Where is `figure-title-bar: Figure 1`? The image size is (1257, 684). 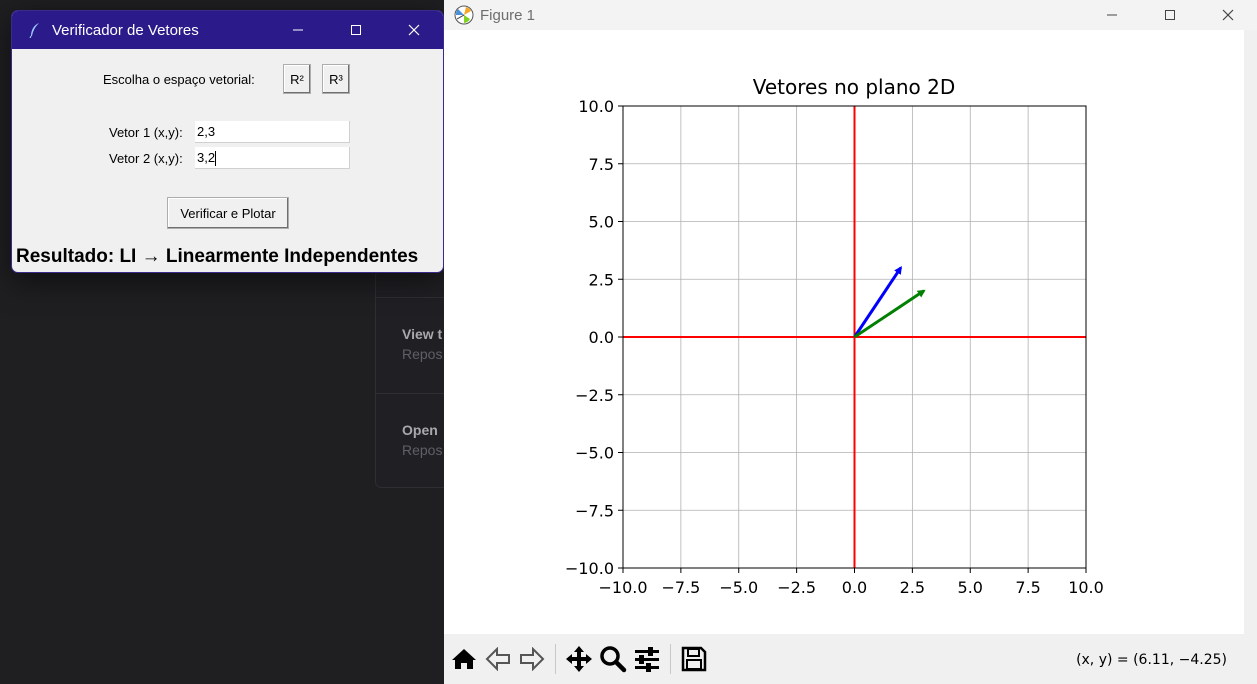
figure-title-bar: Figure 1 is located at coordinates (850, 15).